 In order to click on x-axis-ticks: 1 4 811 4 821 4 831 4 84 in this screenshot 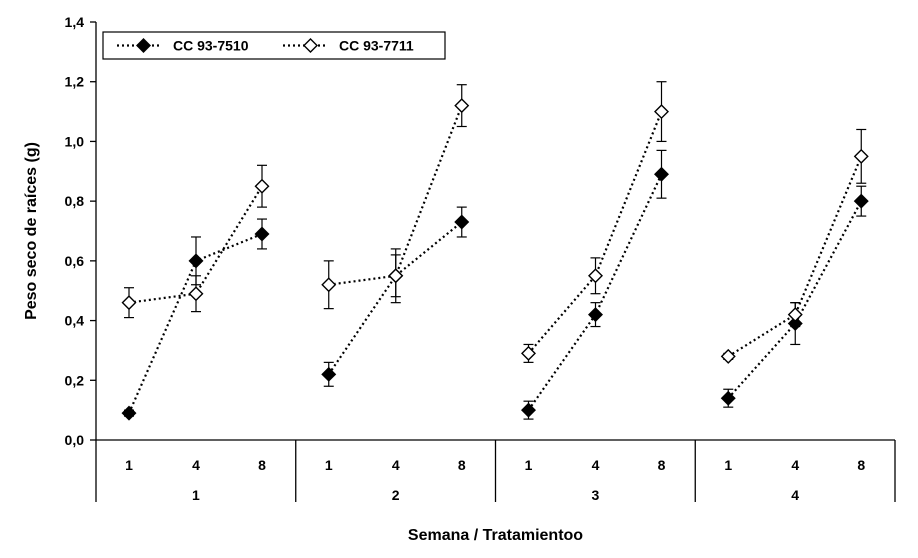, I will do `click(495, 480)`.